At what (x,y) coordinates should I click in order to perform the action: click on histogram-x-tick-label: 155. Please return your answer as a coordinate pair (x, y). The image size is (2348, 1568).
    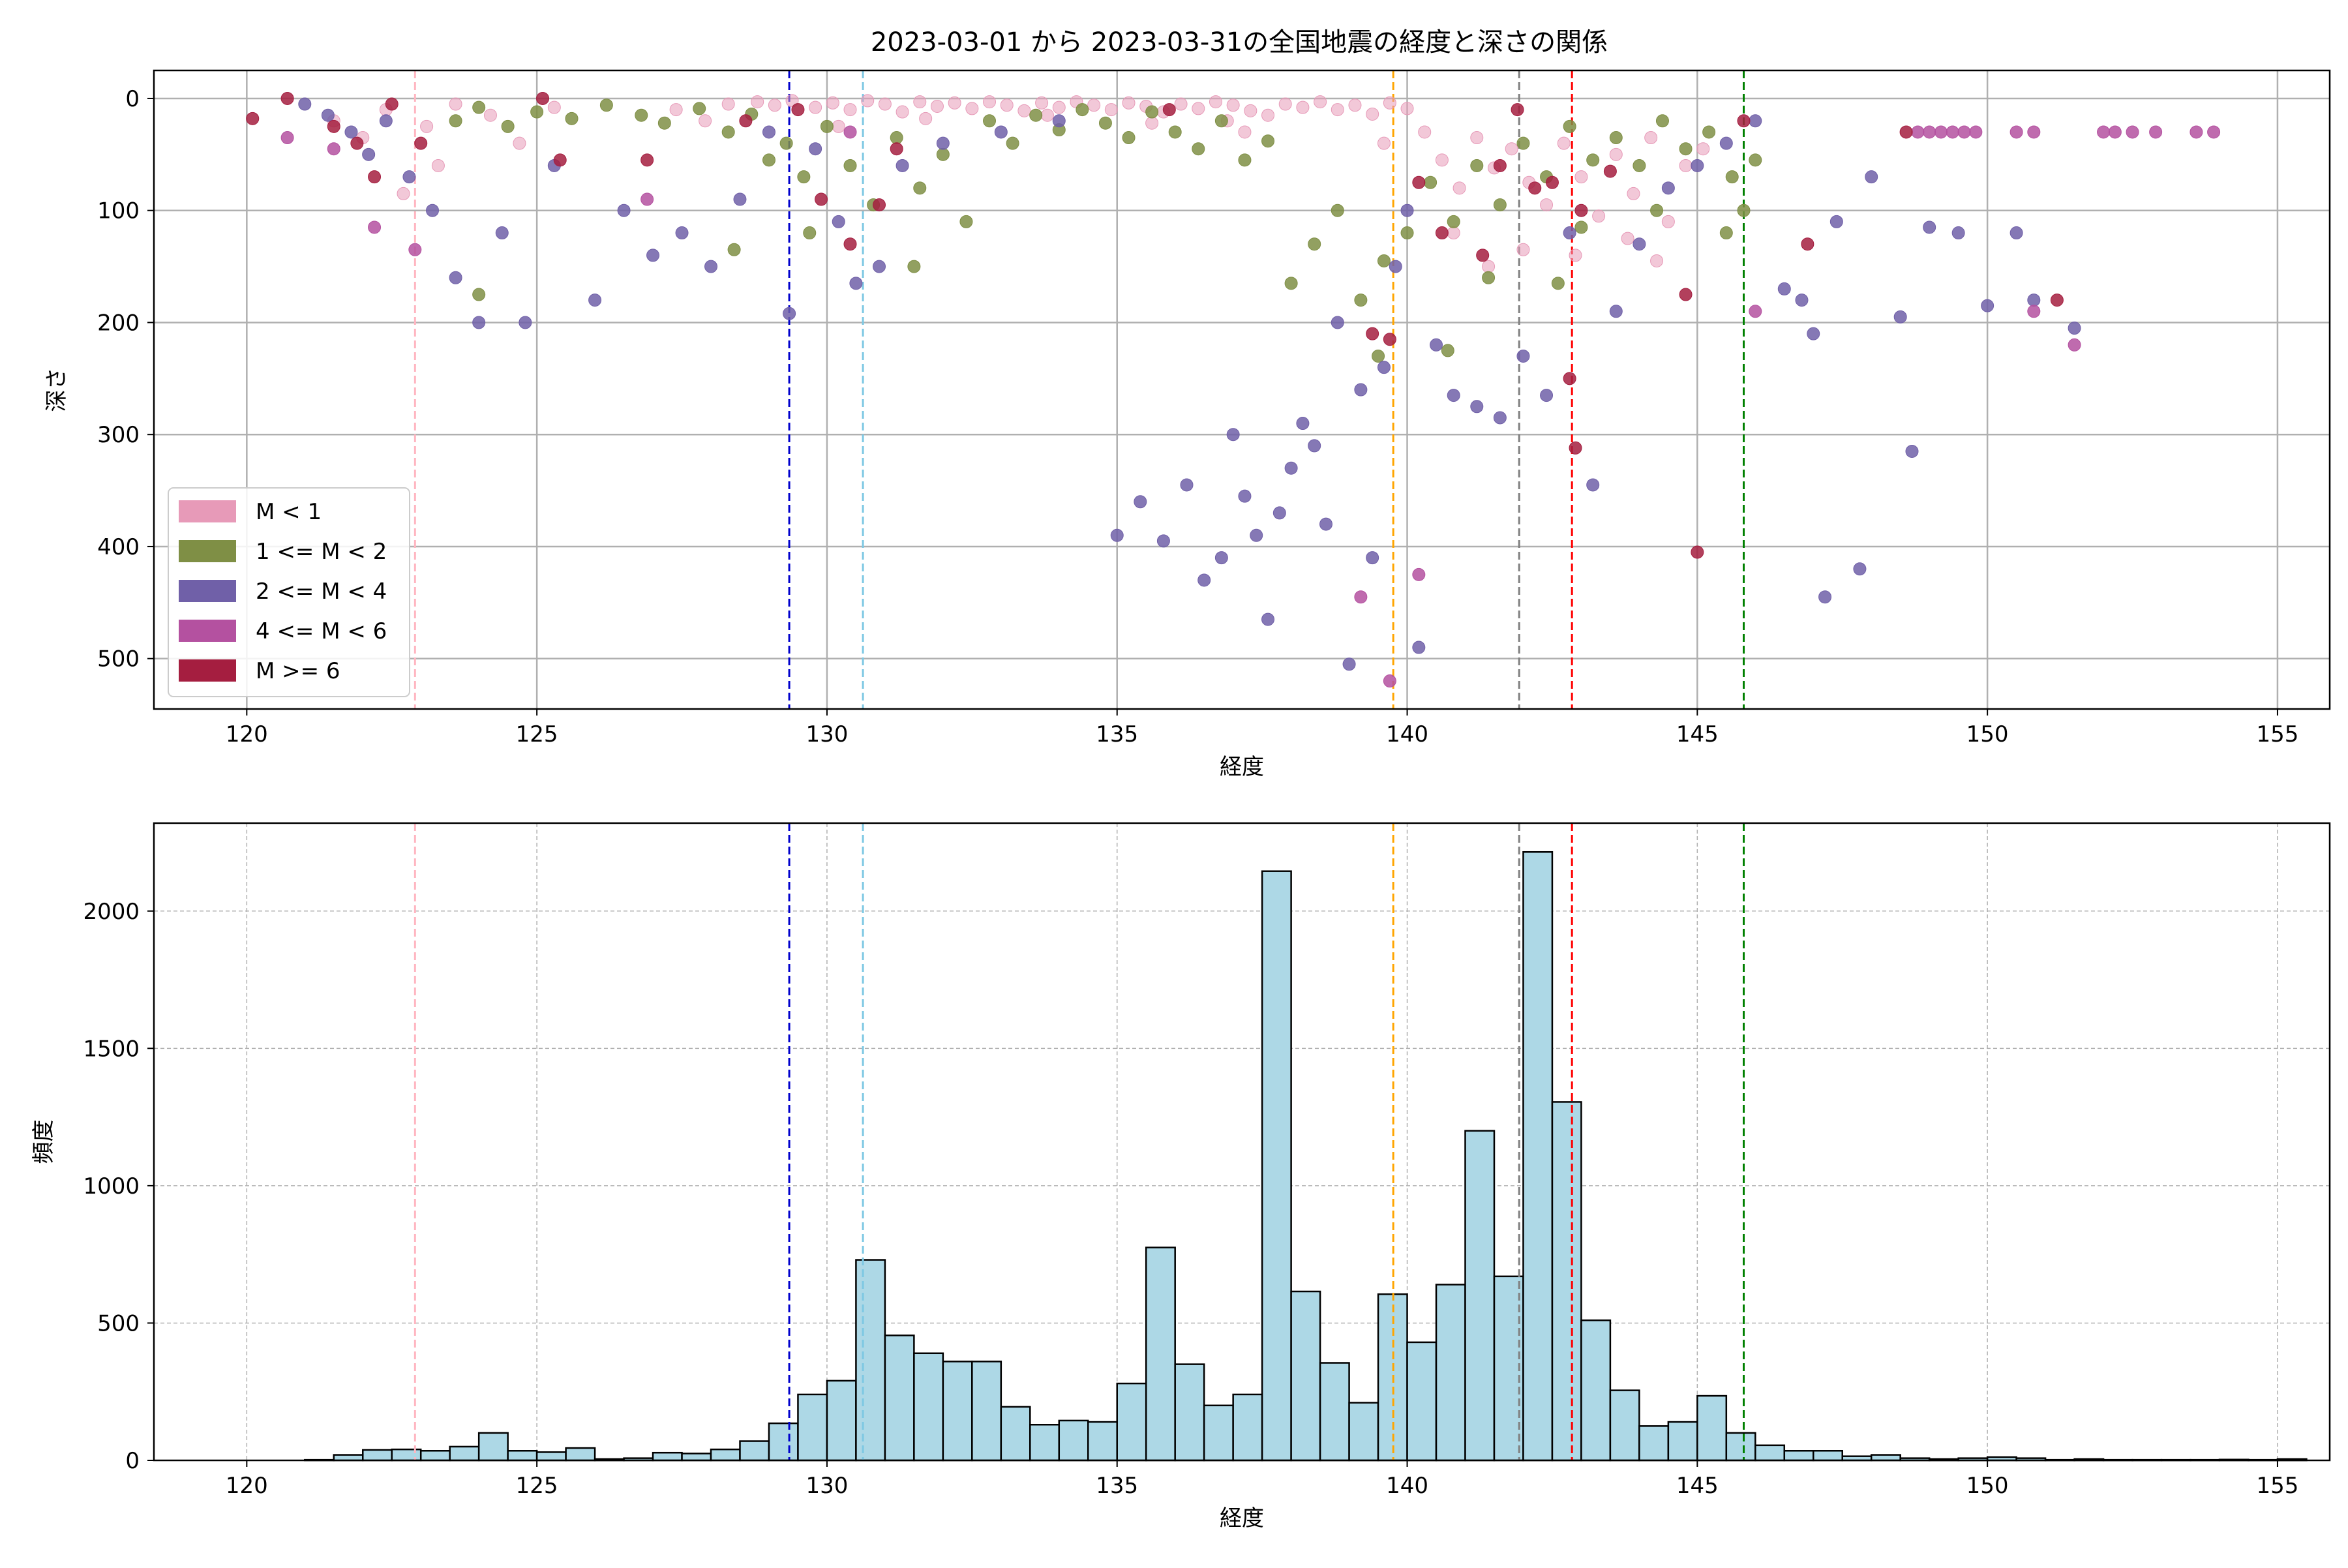
    Looking at the image, I should click on (2277, 1486).